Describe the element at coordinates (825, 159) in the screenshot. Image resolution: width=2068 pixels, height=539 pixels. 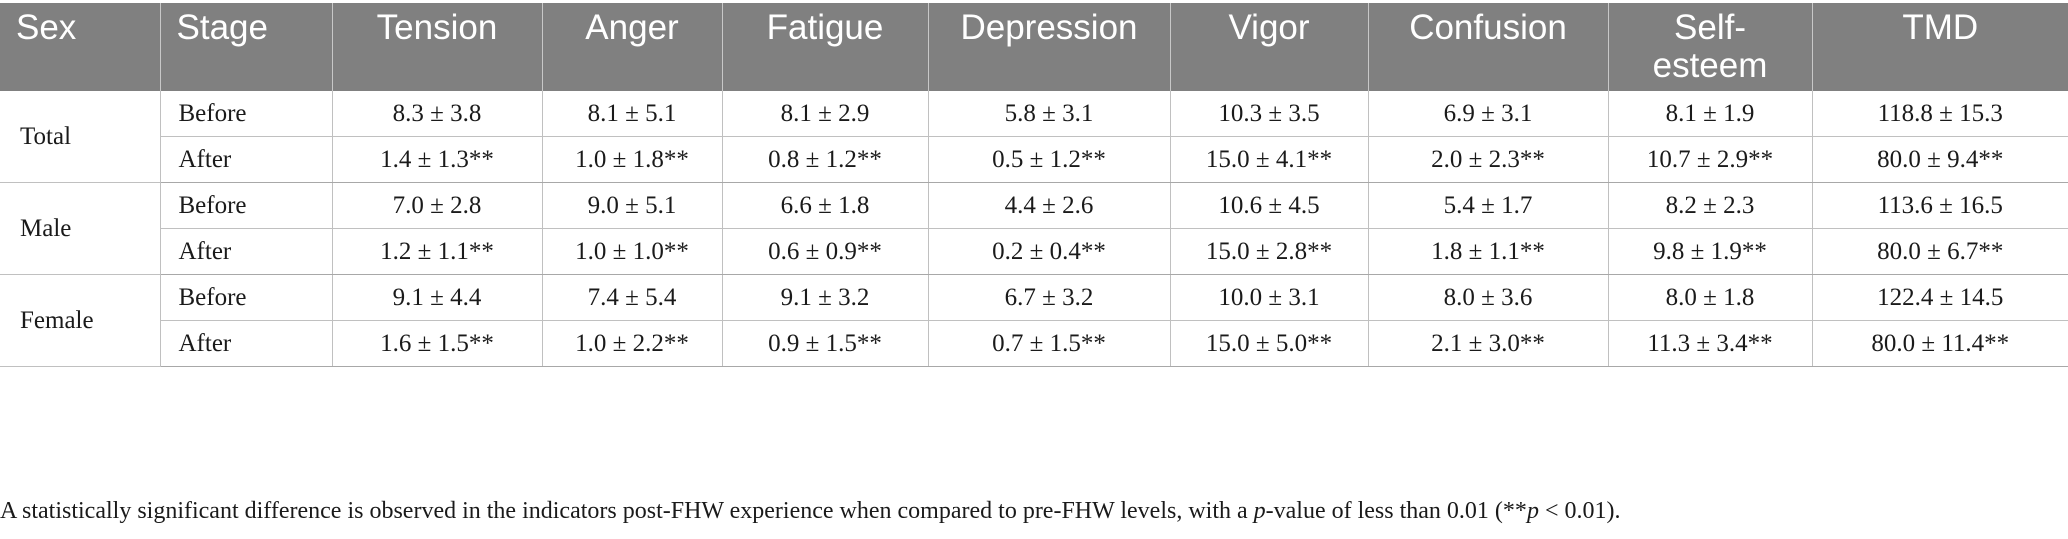
I see `value-cell: 0.8 ± 1.2**` at that location.